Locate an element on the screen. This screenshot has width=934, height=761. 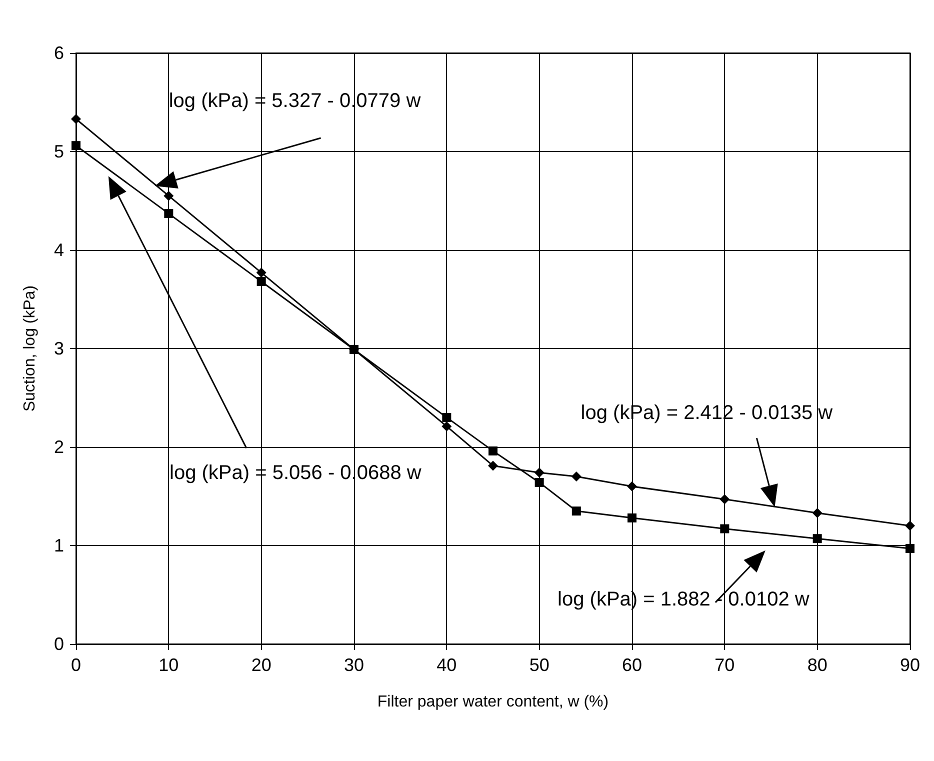
x-tick-label: 60 is located at coordinates (632, 665).